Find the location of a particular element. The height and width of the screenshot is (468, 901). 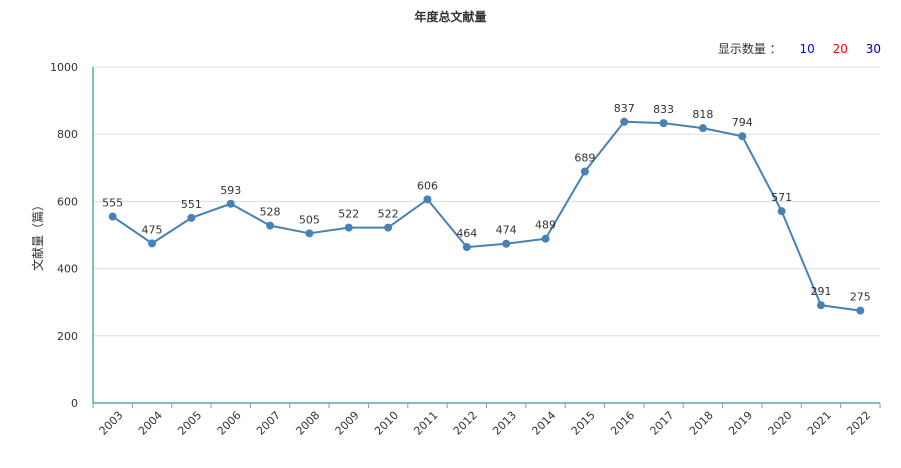

data-label: 489 is located at coordinates (545, 225).